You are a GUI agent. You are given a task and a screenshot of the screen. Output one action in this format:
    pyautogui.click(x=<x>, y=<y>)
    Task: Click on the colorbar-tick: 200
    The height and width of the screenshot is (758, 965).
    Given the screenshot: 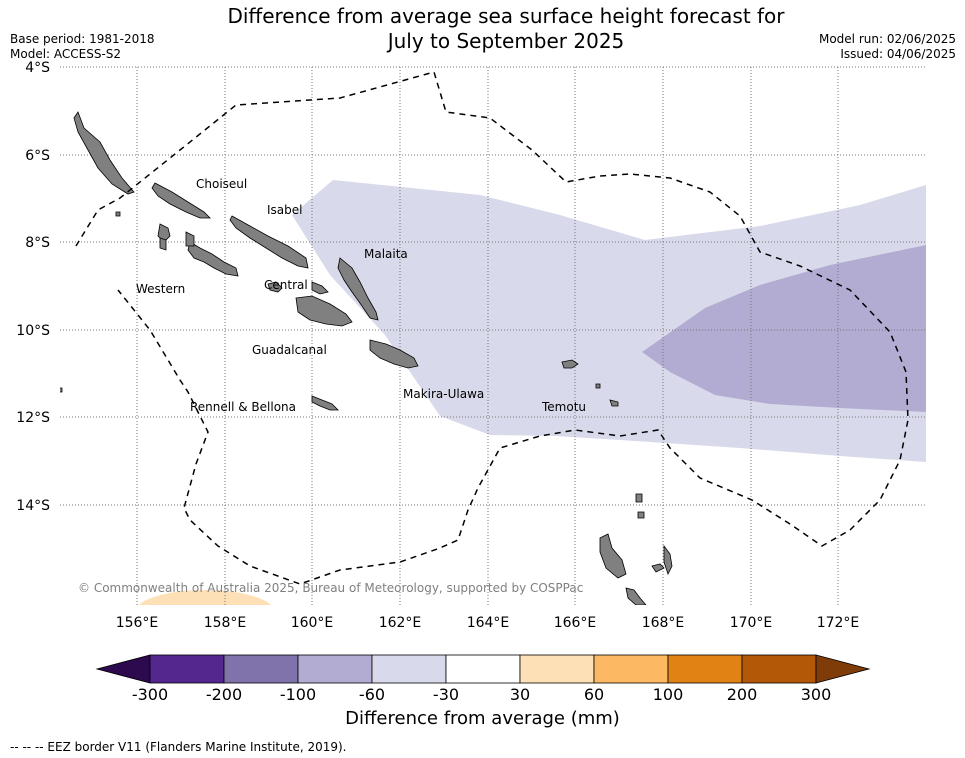 What is the action you would take?
    pyautogui.click(x=742, y=694)
    